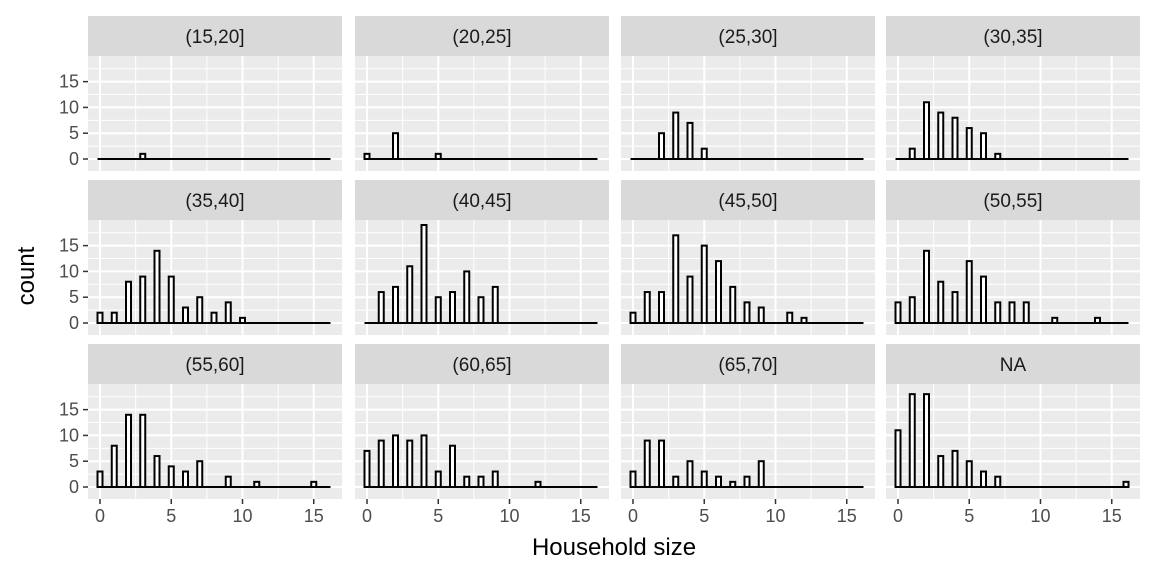 This screenshot has width=1152, height=576. I want to click on facet-panel: (60,65], so click(482, 421).